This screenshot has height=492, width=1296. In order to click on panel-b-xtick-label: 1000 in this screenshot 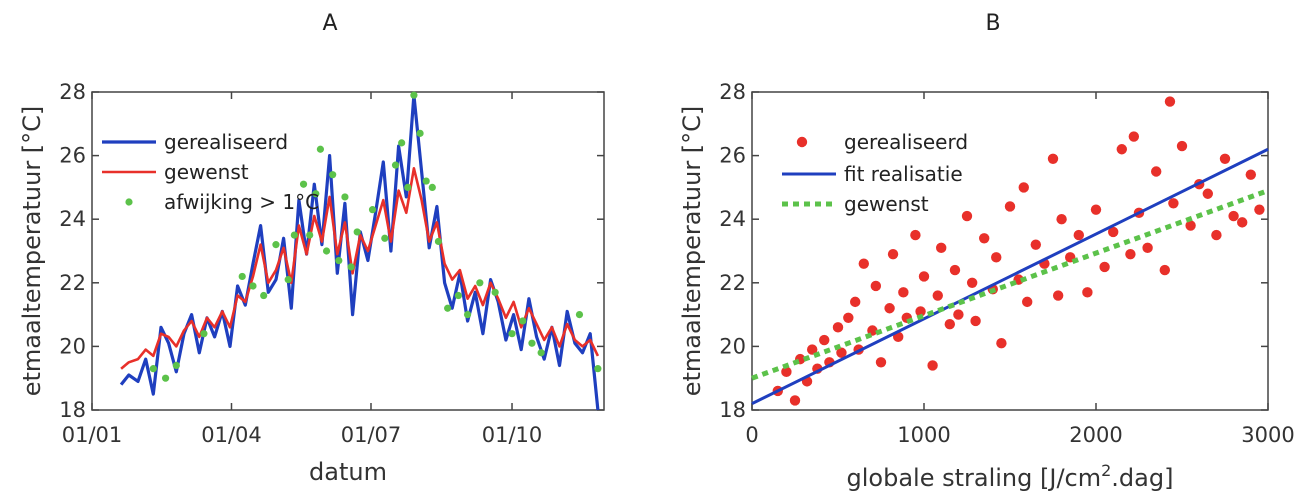, I will do `click(923, 435)`.